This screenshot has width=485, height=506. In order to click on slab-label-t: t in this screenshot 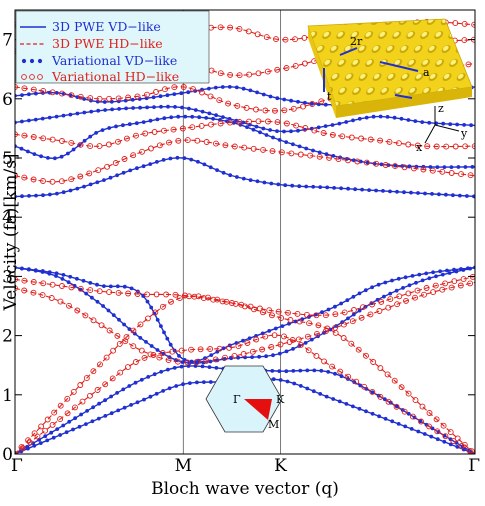, I will do `click(329, 96)`.